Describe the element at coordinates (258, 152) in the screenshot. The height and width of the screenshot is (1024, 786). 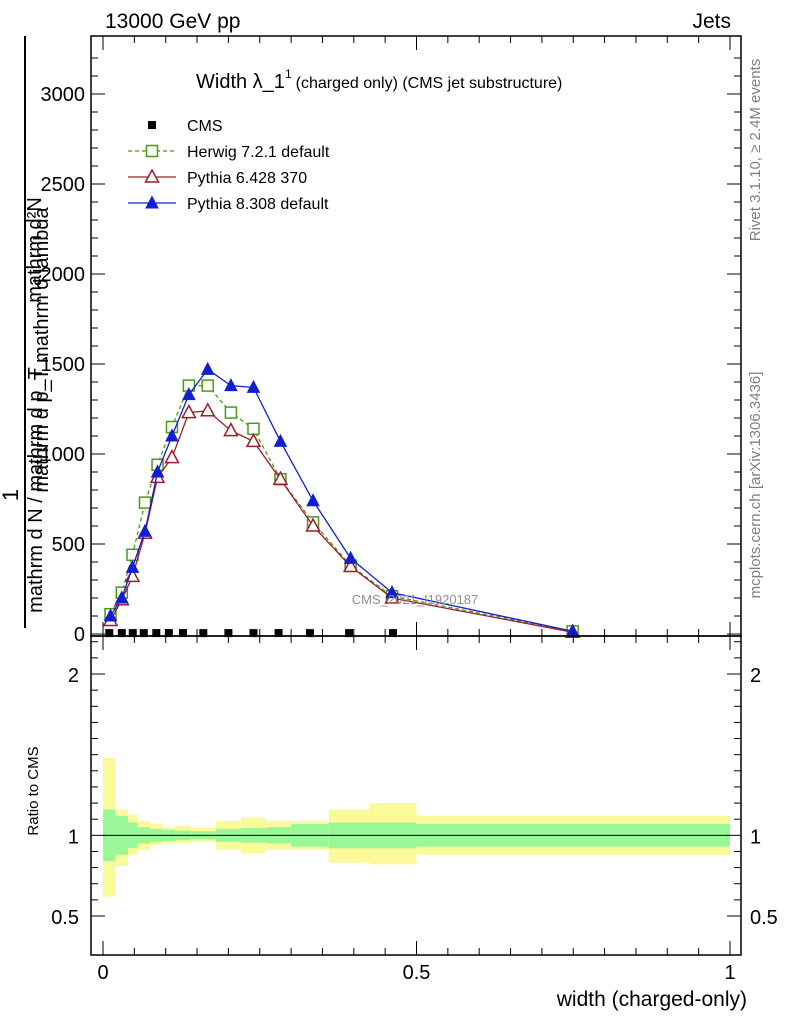
I see `legend-label-herwig: Herwig 7.2.1 default` at that location.